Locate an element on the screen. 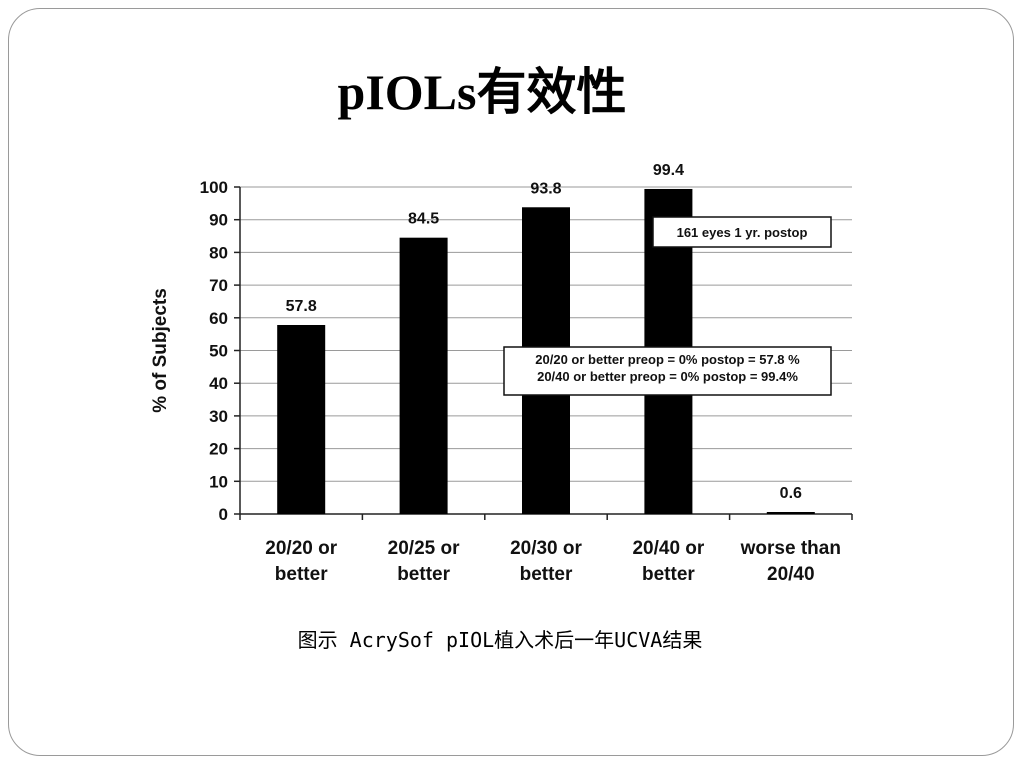 The width and height of the screenshot is (1024, 768). y-tick-label: 100 is located at coordinates (214, 187).